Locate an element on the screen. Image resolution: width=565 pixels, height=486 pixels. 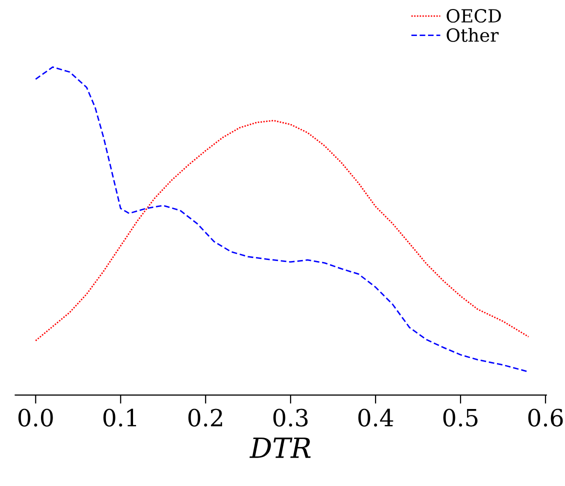
x-tick-label: 0.3 is located at coordinates (290, 417).